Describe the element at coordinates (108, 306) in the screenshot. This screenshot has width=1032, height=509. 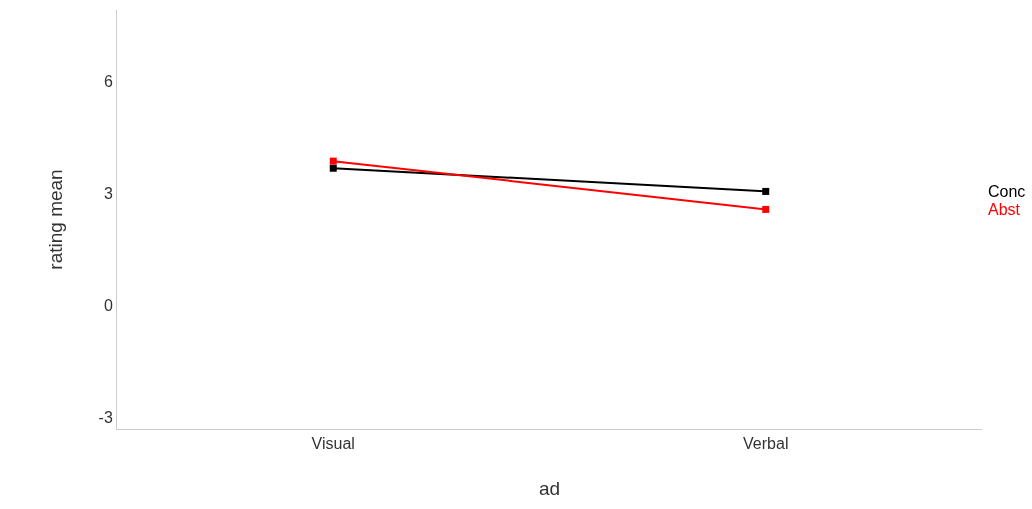
I see `y-tick-label: 0` at that location.